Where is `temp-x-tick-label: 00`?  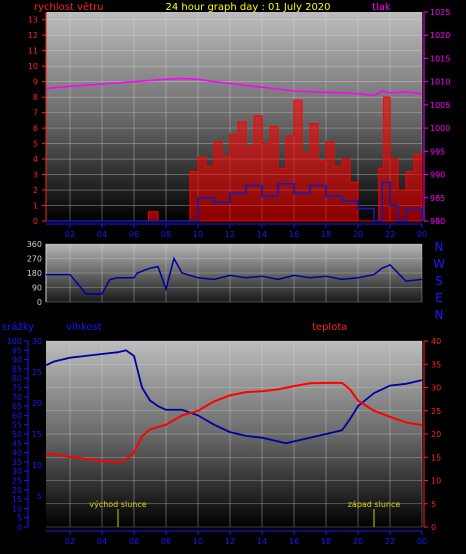 temp-x-tick-label: 00 is located at coordinates (422, 541).